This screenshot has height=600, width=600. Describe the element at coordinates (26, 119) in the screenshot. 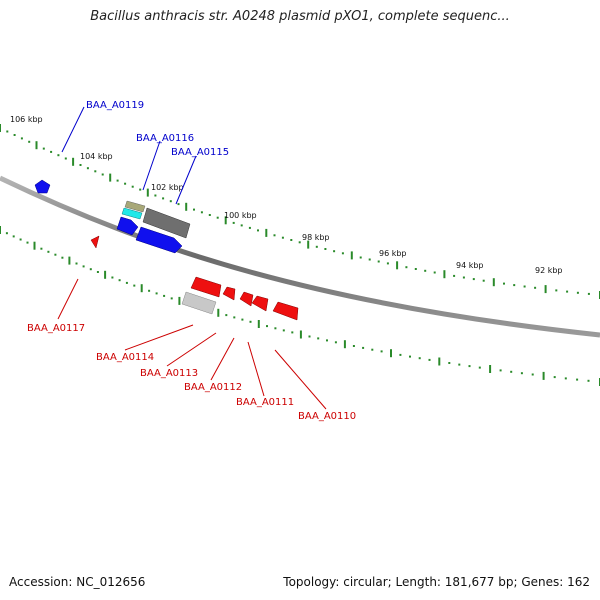

I see `scale-label-106: 106 kbp` at that location.